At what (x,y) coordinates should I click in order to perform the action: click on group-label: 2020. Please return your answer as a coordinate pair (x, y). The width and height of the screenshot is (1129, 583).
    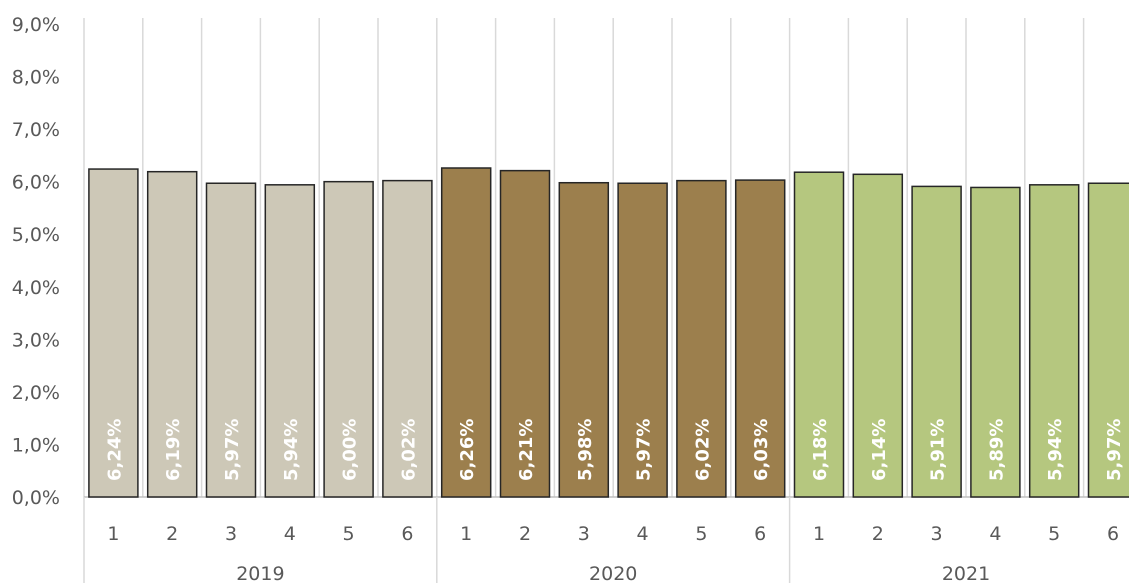
    Looking at the image, I should click on (613, 573).